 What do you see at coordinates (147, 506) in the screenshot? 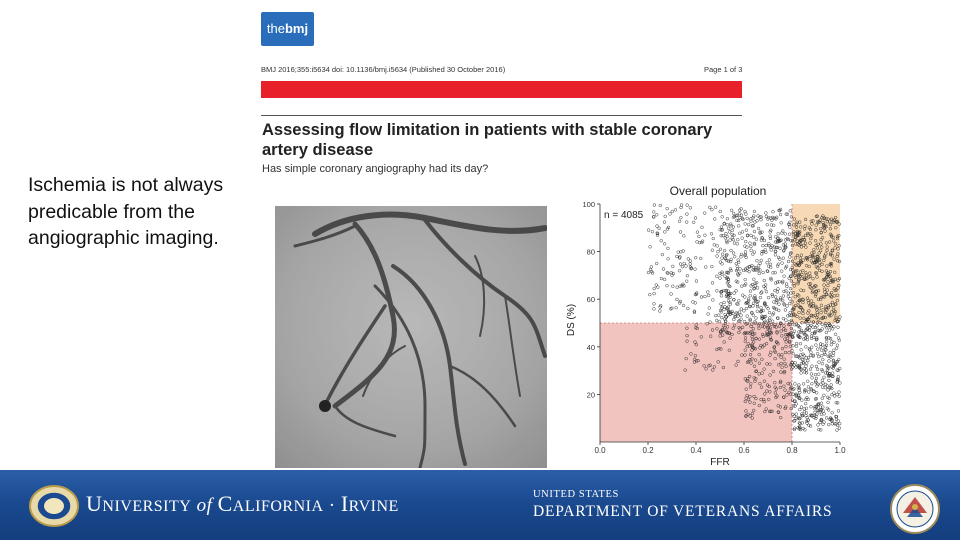
I see `uci-word-niversity: NIVERSITY` at bounding box center [147, 506].